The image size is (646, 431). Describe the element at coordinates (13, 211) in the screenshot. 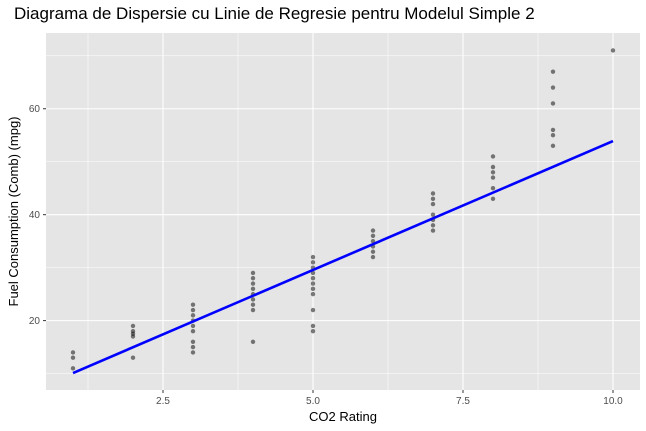

I see `y-axis-title: Fuel Consumption (Comb) (mpg)` at that location.